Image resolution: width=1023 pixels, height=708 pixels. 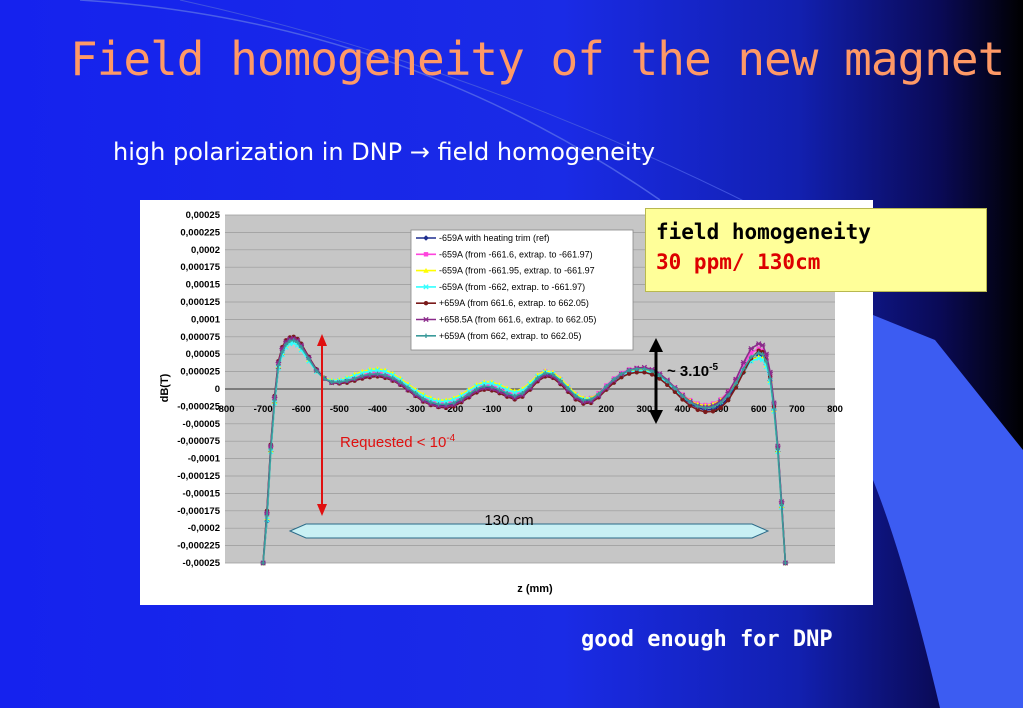 I want to click on y-tick-label: -0,0002, so click(x=204, y=528).